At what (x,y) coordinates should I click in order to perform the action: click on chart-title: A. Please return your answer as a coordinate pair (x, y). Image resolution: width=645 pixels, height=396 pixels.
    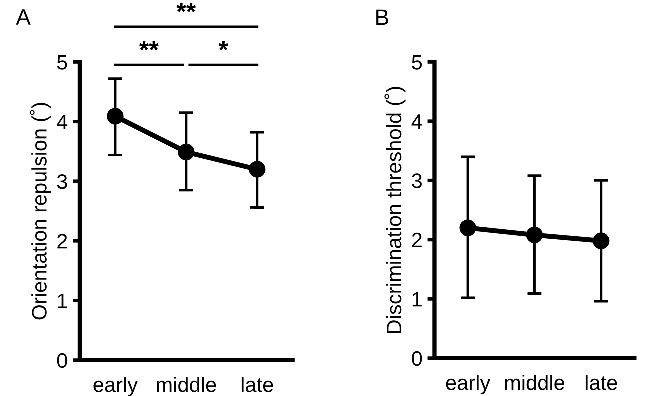
    Looking at the image, I should click on (23, 17).